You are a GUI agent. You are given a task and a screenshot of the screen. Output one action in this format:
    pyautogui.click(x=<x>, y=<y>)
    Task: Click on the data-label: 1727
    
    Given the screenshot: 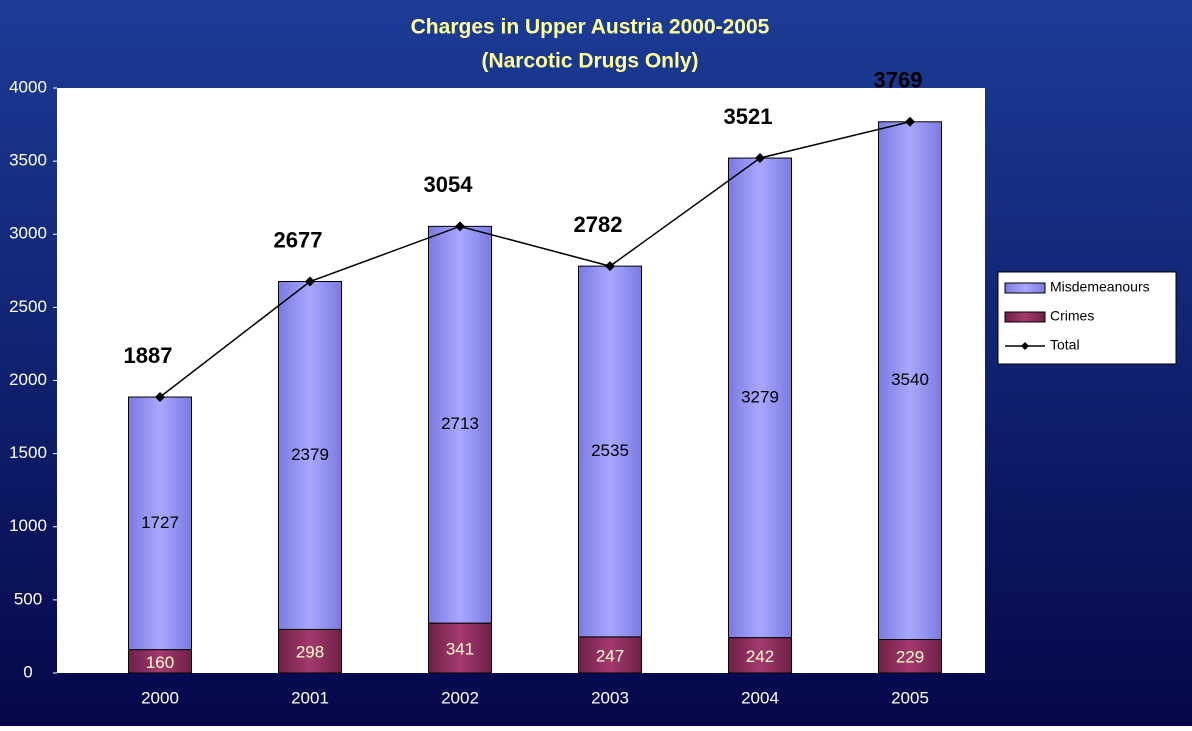 What is the action you would take?
    pyautogui.click(x=160, y=522)
    